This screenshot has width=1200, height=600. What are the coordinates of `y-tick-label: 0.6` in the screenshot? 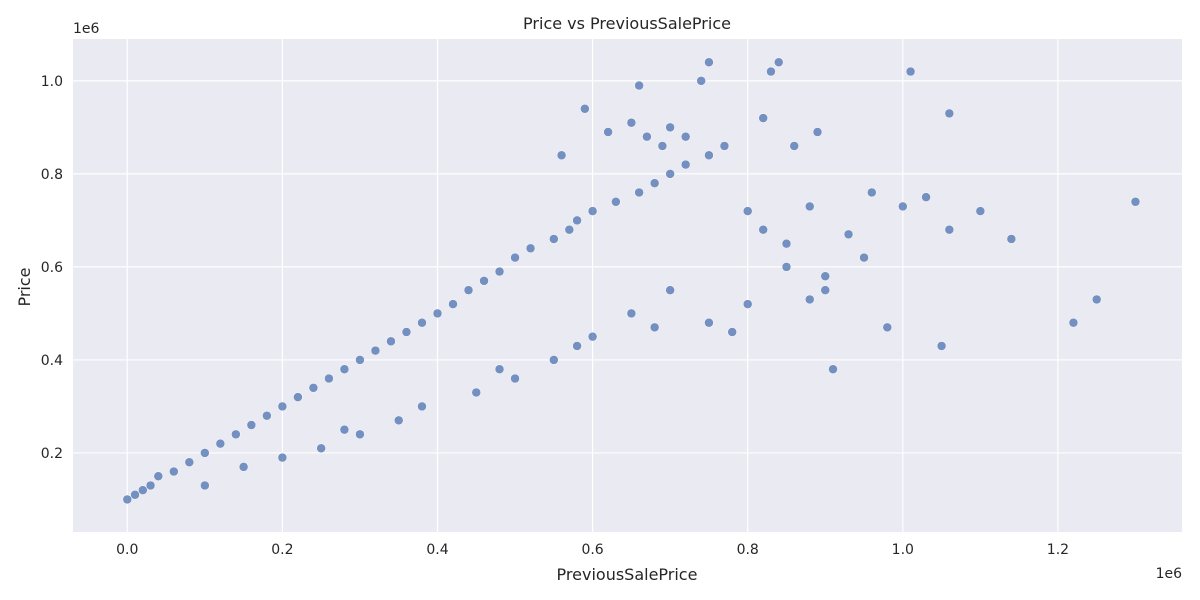 It's located at (52, 268).